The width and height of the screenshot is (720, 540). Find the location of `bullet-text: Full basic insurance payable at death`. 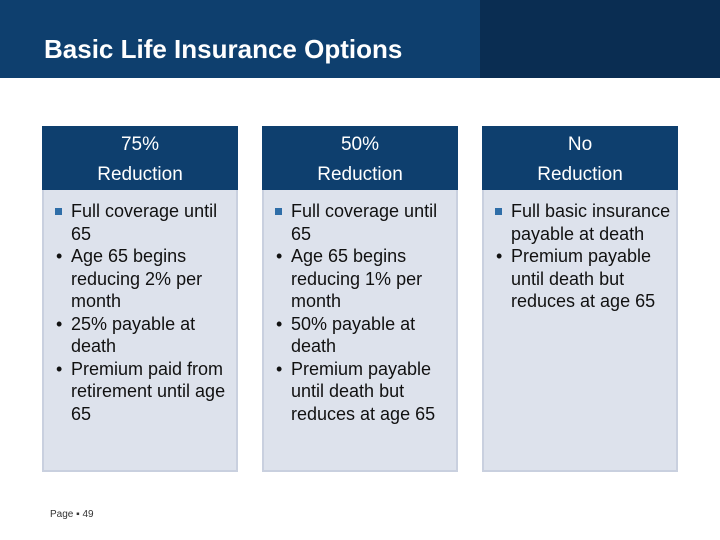

bullet-text: Full basic insurance payable at death is located at coordinates (591, 222).